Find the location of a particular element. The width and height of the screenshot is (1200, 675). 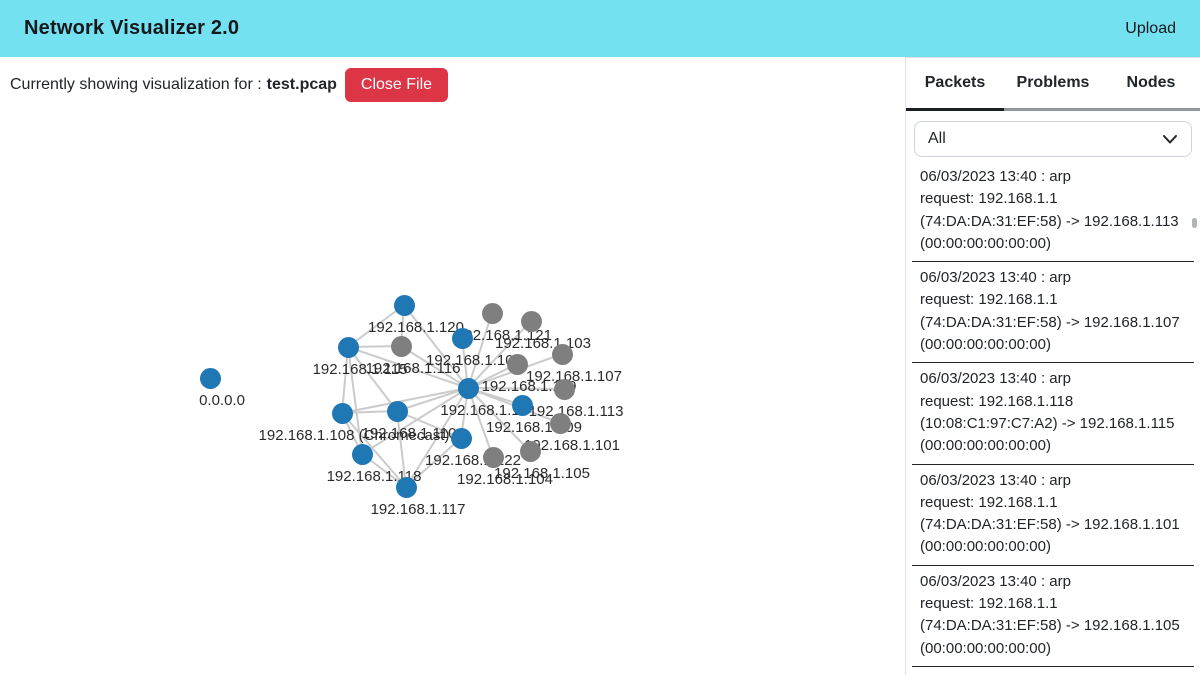

open-filename: test.pcap is located at coordinates (301, 84).